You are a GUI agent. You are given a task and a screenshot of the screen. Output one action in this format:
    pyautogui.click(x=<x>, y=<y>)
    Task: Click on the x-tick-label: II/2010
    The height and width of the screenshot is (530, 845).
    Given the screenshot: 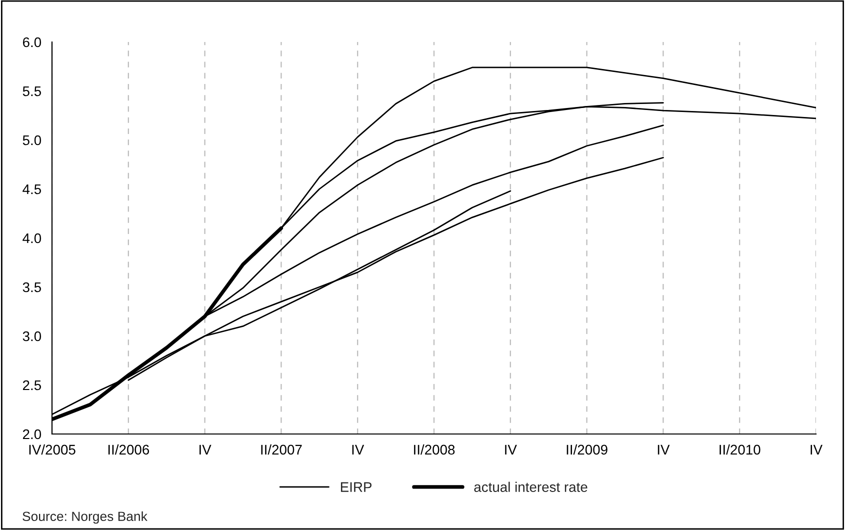 What is the action you would take?
    pyautogui.click(x=740, y=449)
    